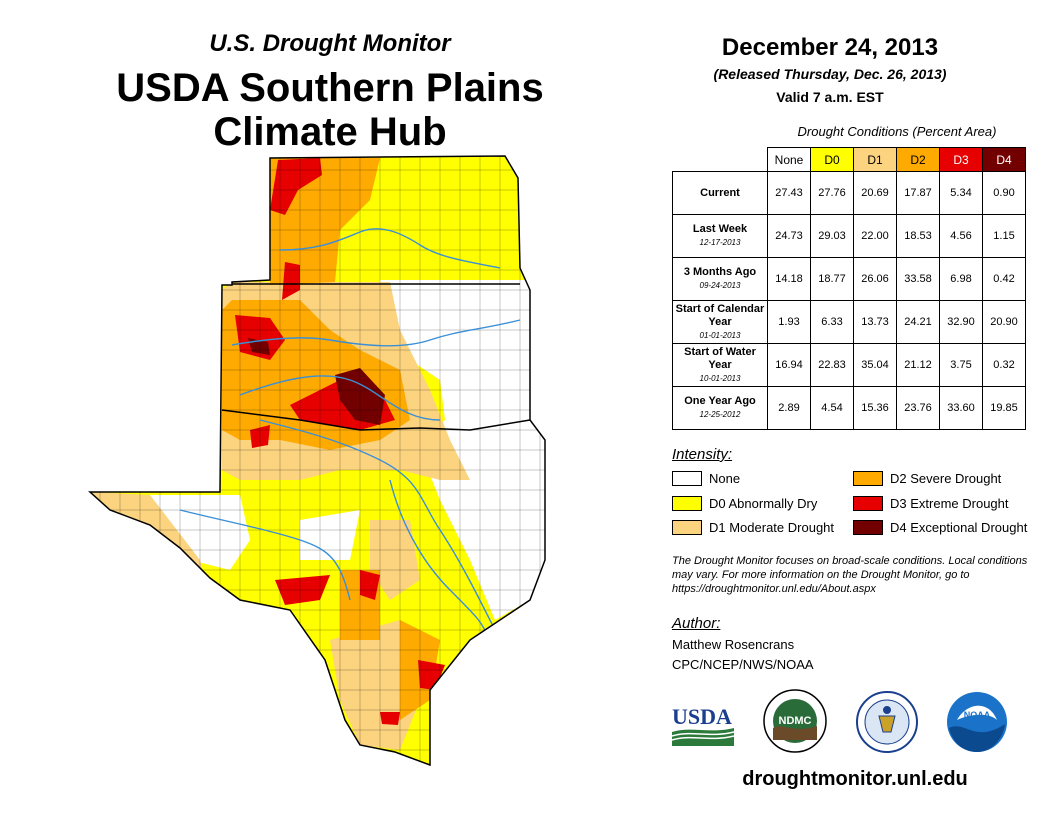 This screenshot has width=1056, height=816. I want to click on col-header-d3: D3, so click(961, 159).